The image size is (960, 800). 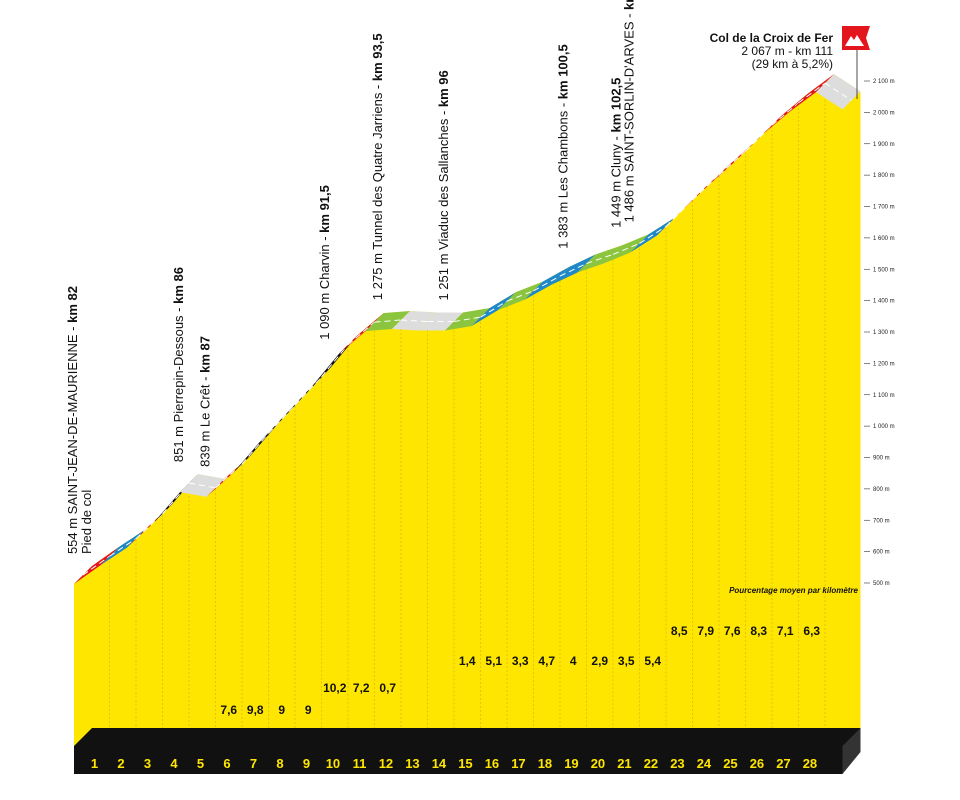 What do you see at coordinates (562, 71) in the screenshot?
I see `waypoint-km: km 100,5` at bounding box center [562, 71].